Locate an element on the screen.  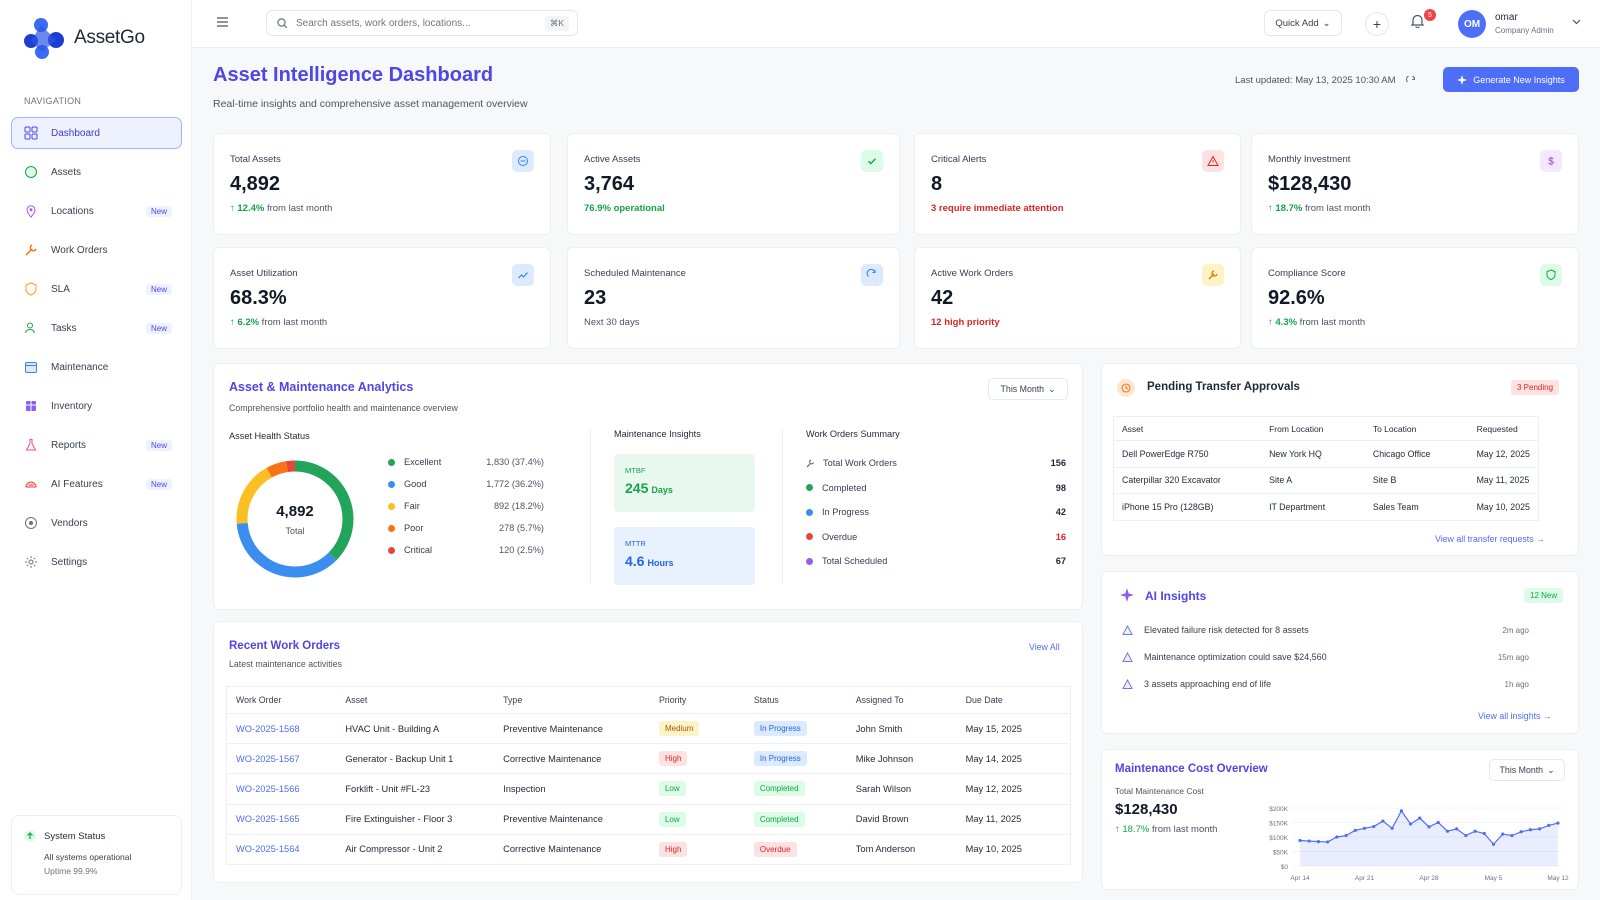
donut-slice-critical is located at coordinates (295, 519).